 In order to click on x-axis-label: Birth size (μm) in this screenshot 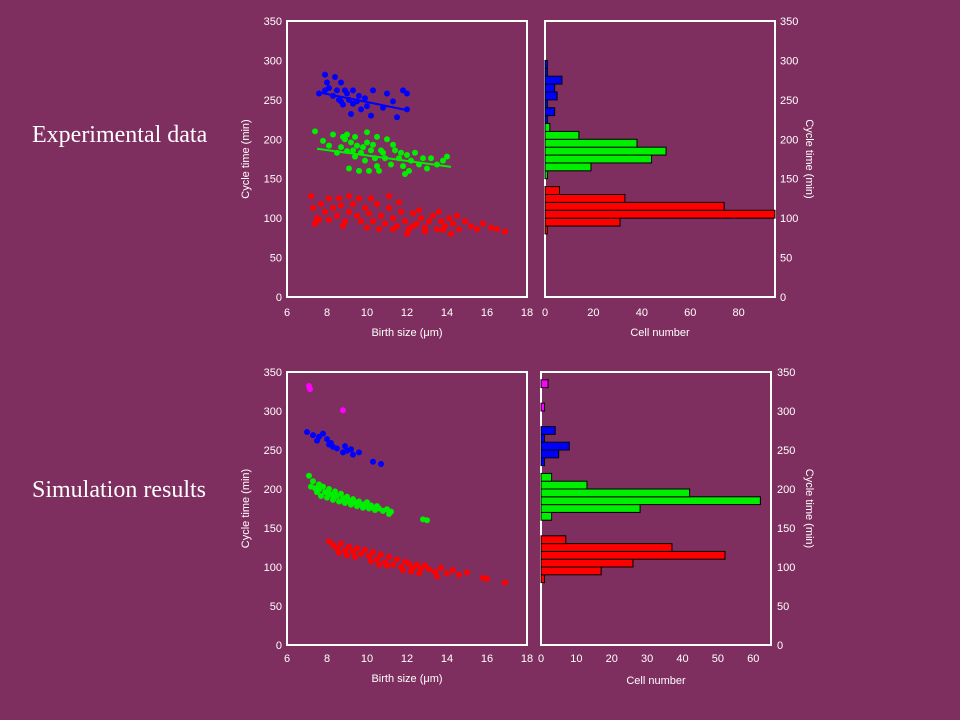, I will do `click(406, 679)`.